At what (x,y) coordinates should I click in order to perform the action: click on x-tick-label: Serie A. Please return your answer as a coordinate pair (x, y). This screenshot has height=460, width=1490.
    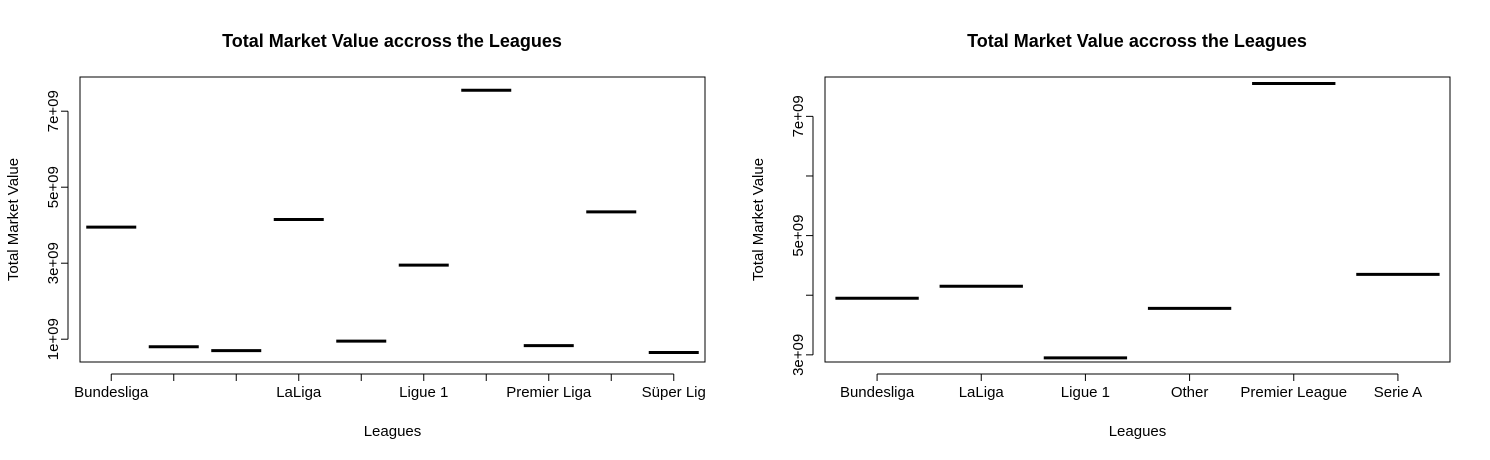
    Looking at the image, I should click on (1398, 392).